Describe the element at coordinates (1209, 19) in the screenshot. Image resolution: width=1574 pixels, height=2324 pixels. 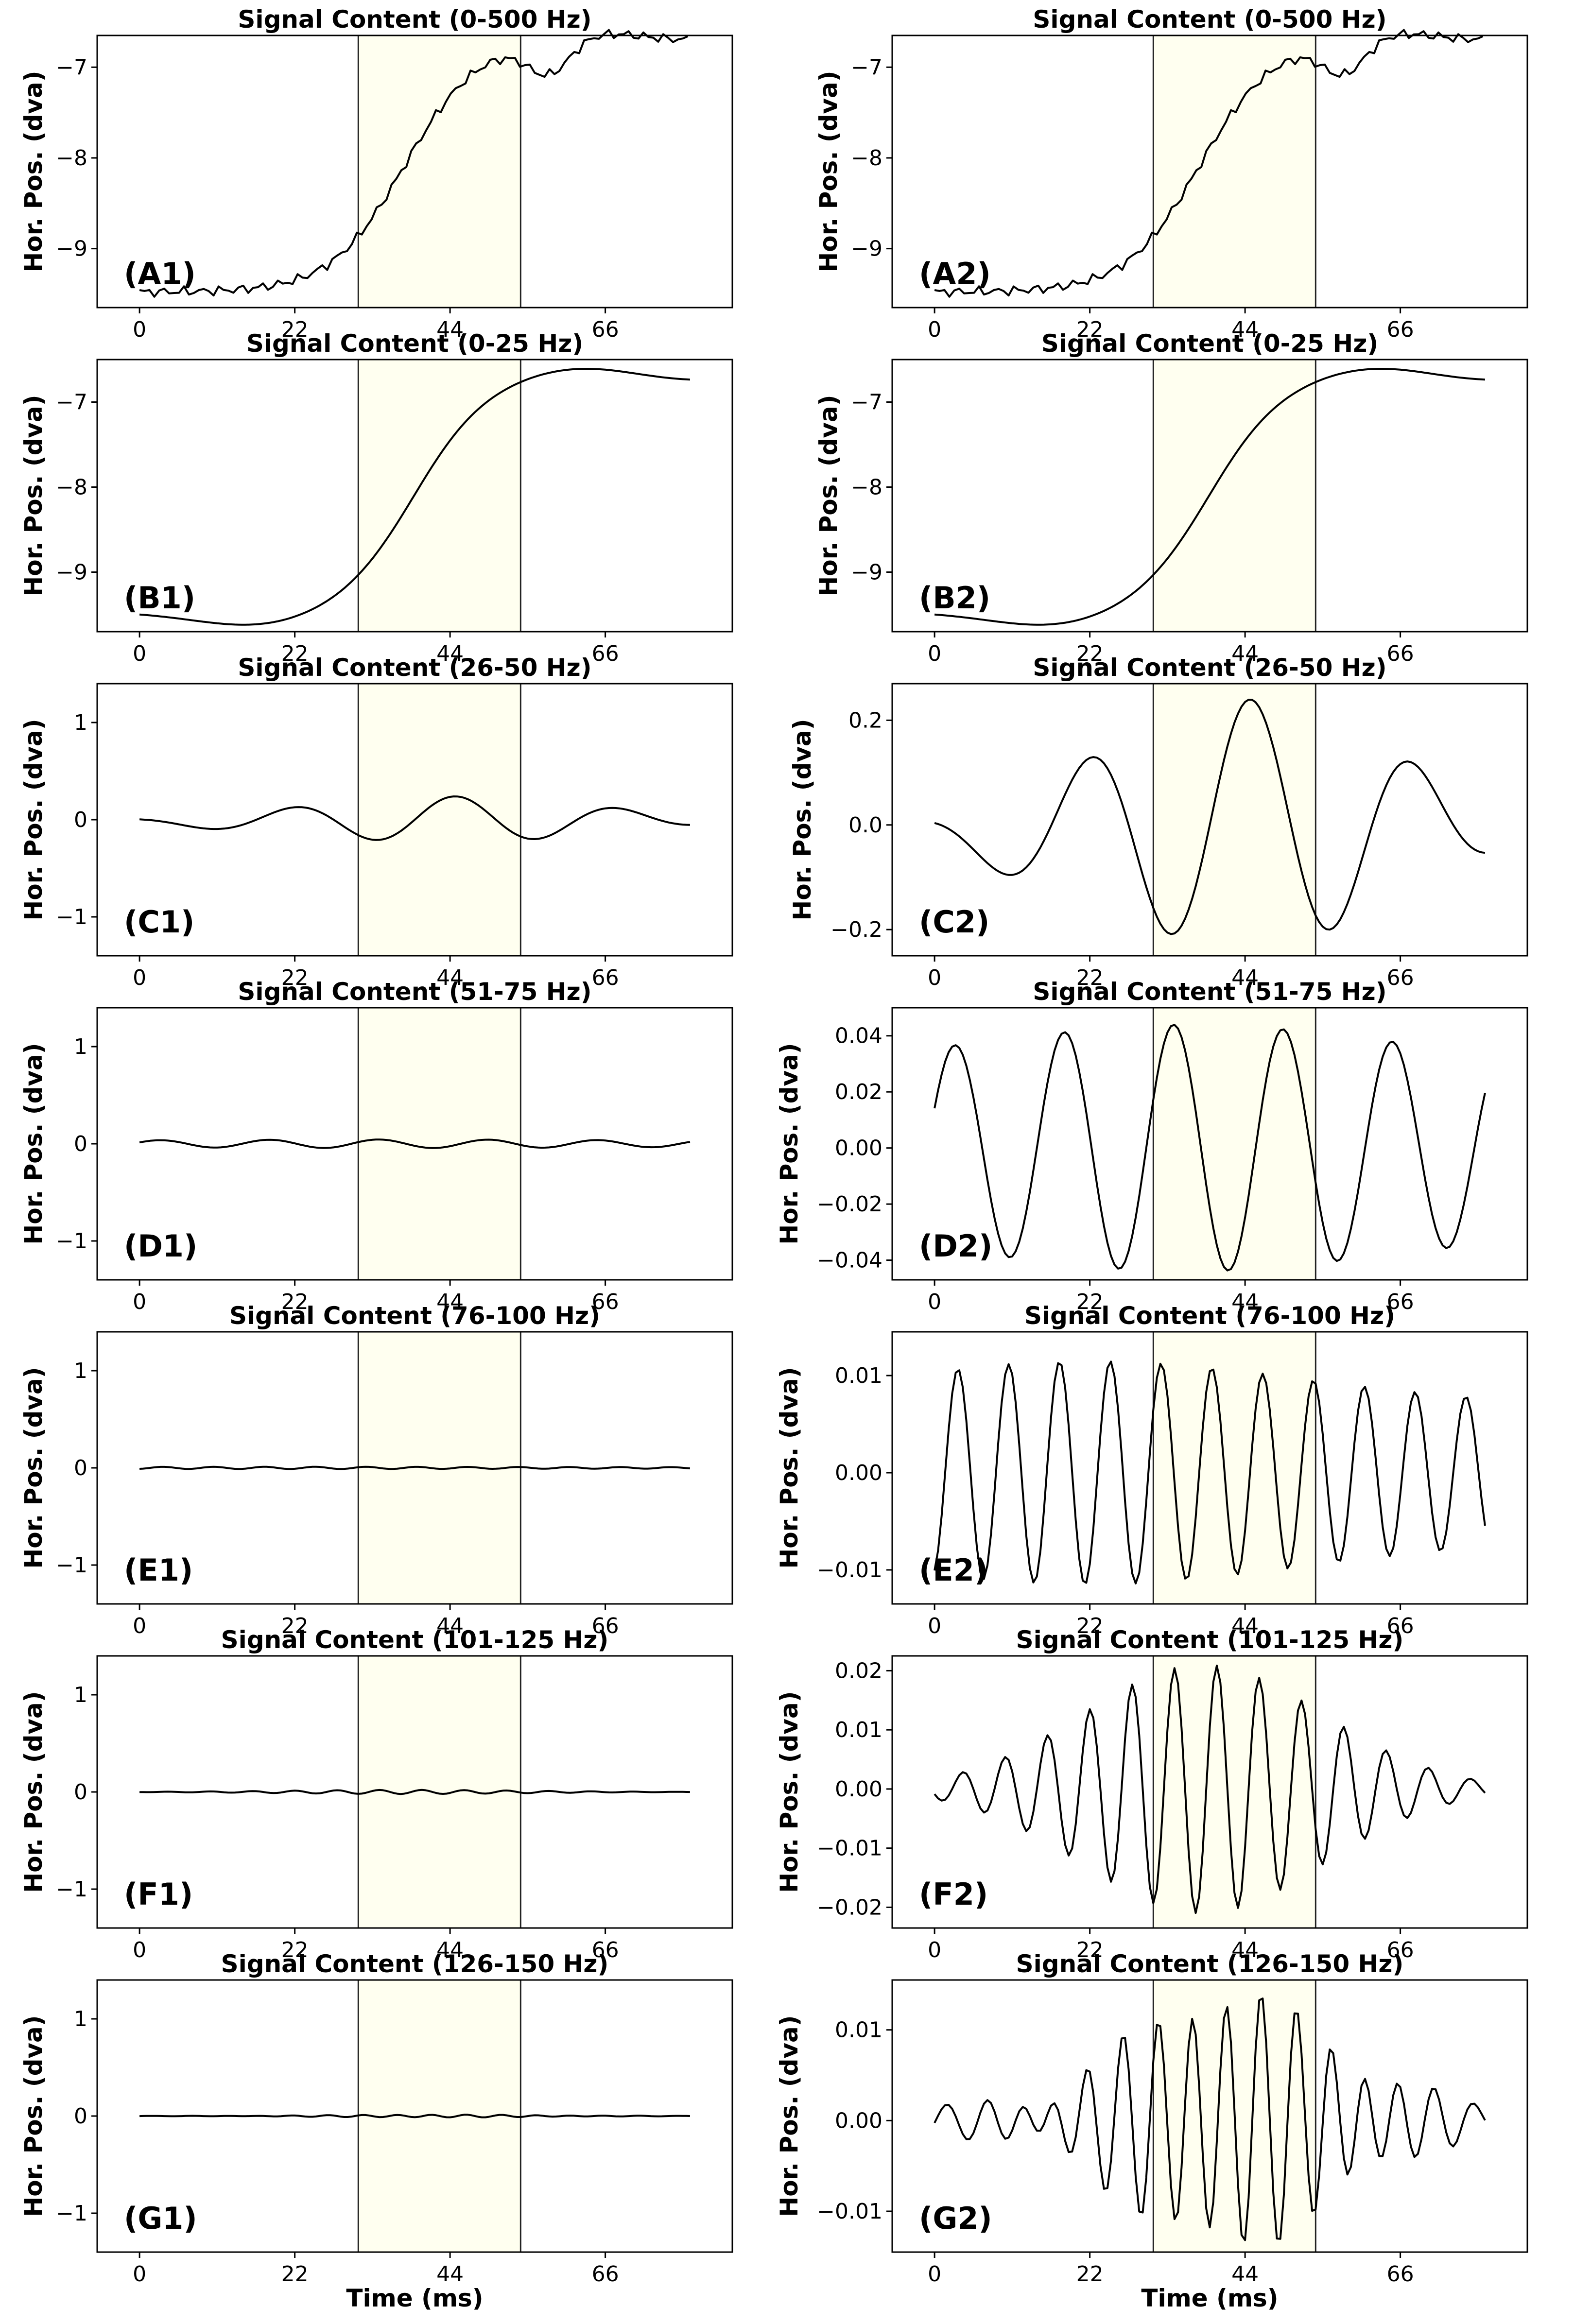
I see `panel-title: Signal Content (0-500 Hz)` at that location.